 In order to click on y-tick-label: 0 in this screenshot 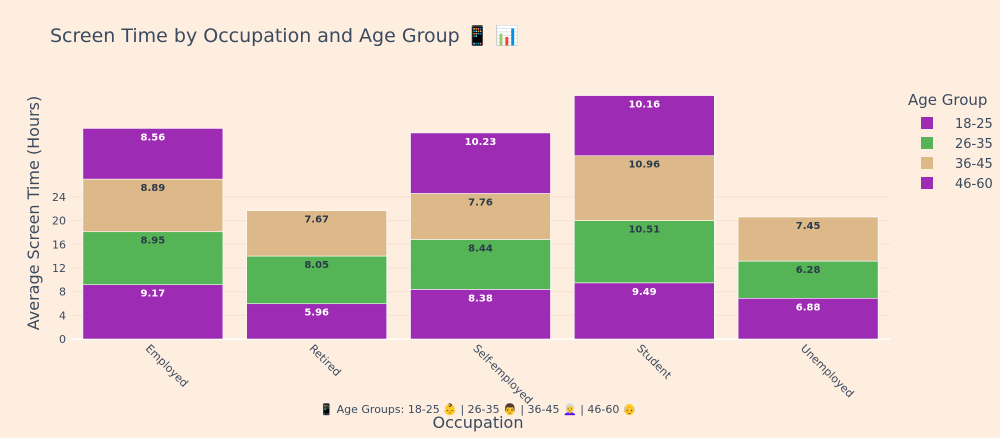, I will do `click(62, 339)`.